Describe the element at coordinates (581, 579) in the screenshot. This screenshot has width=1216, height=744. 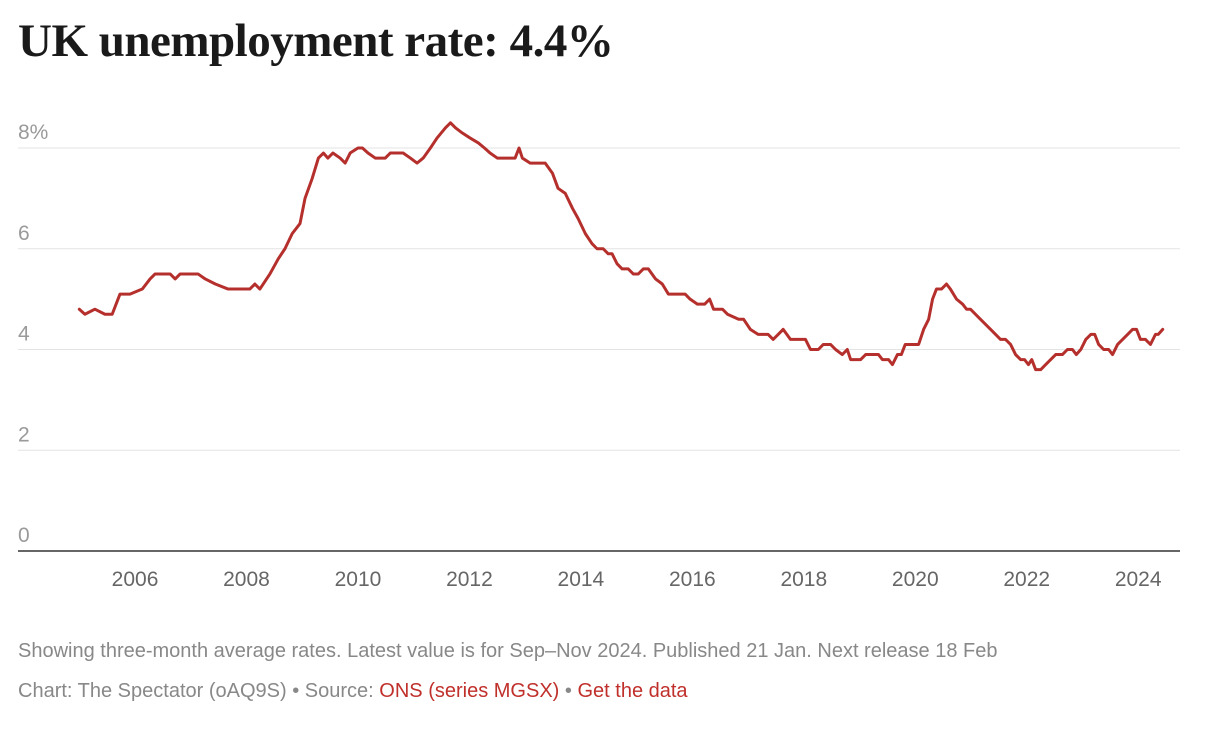
I see `x-tick-label: 2014` at that location.